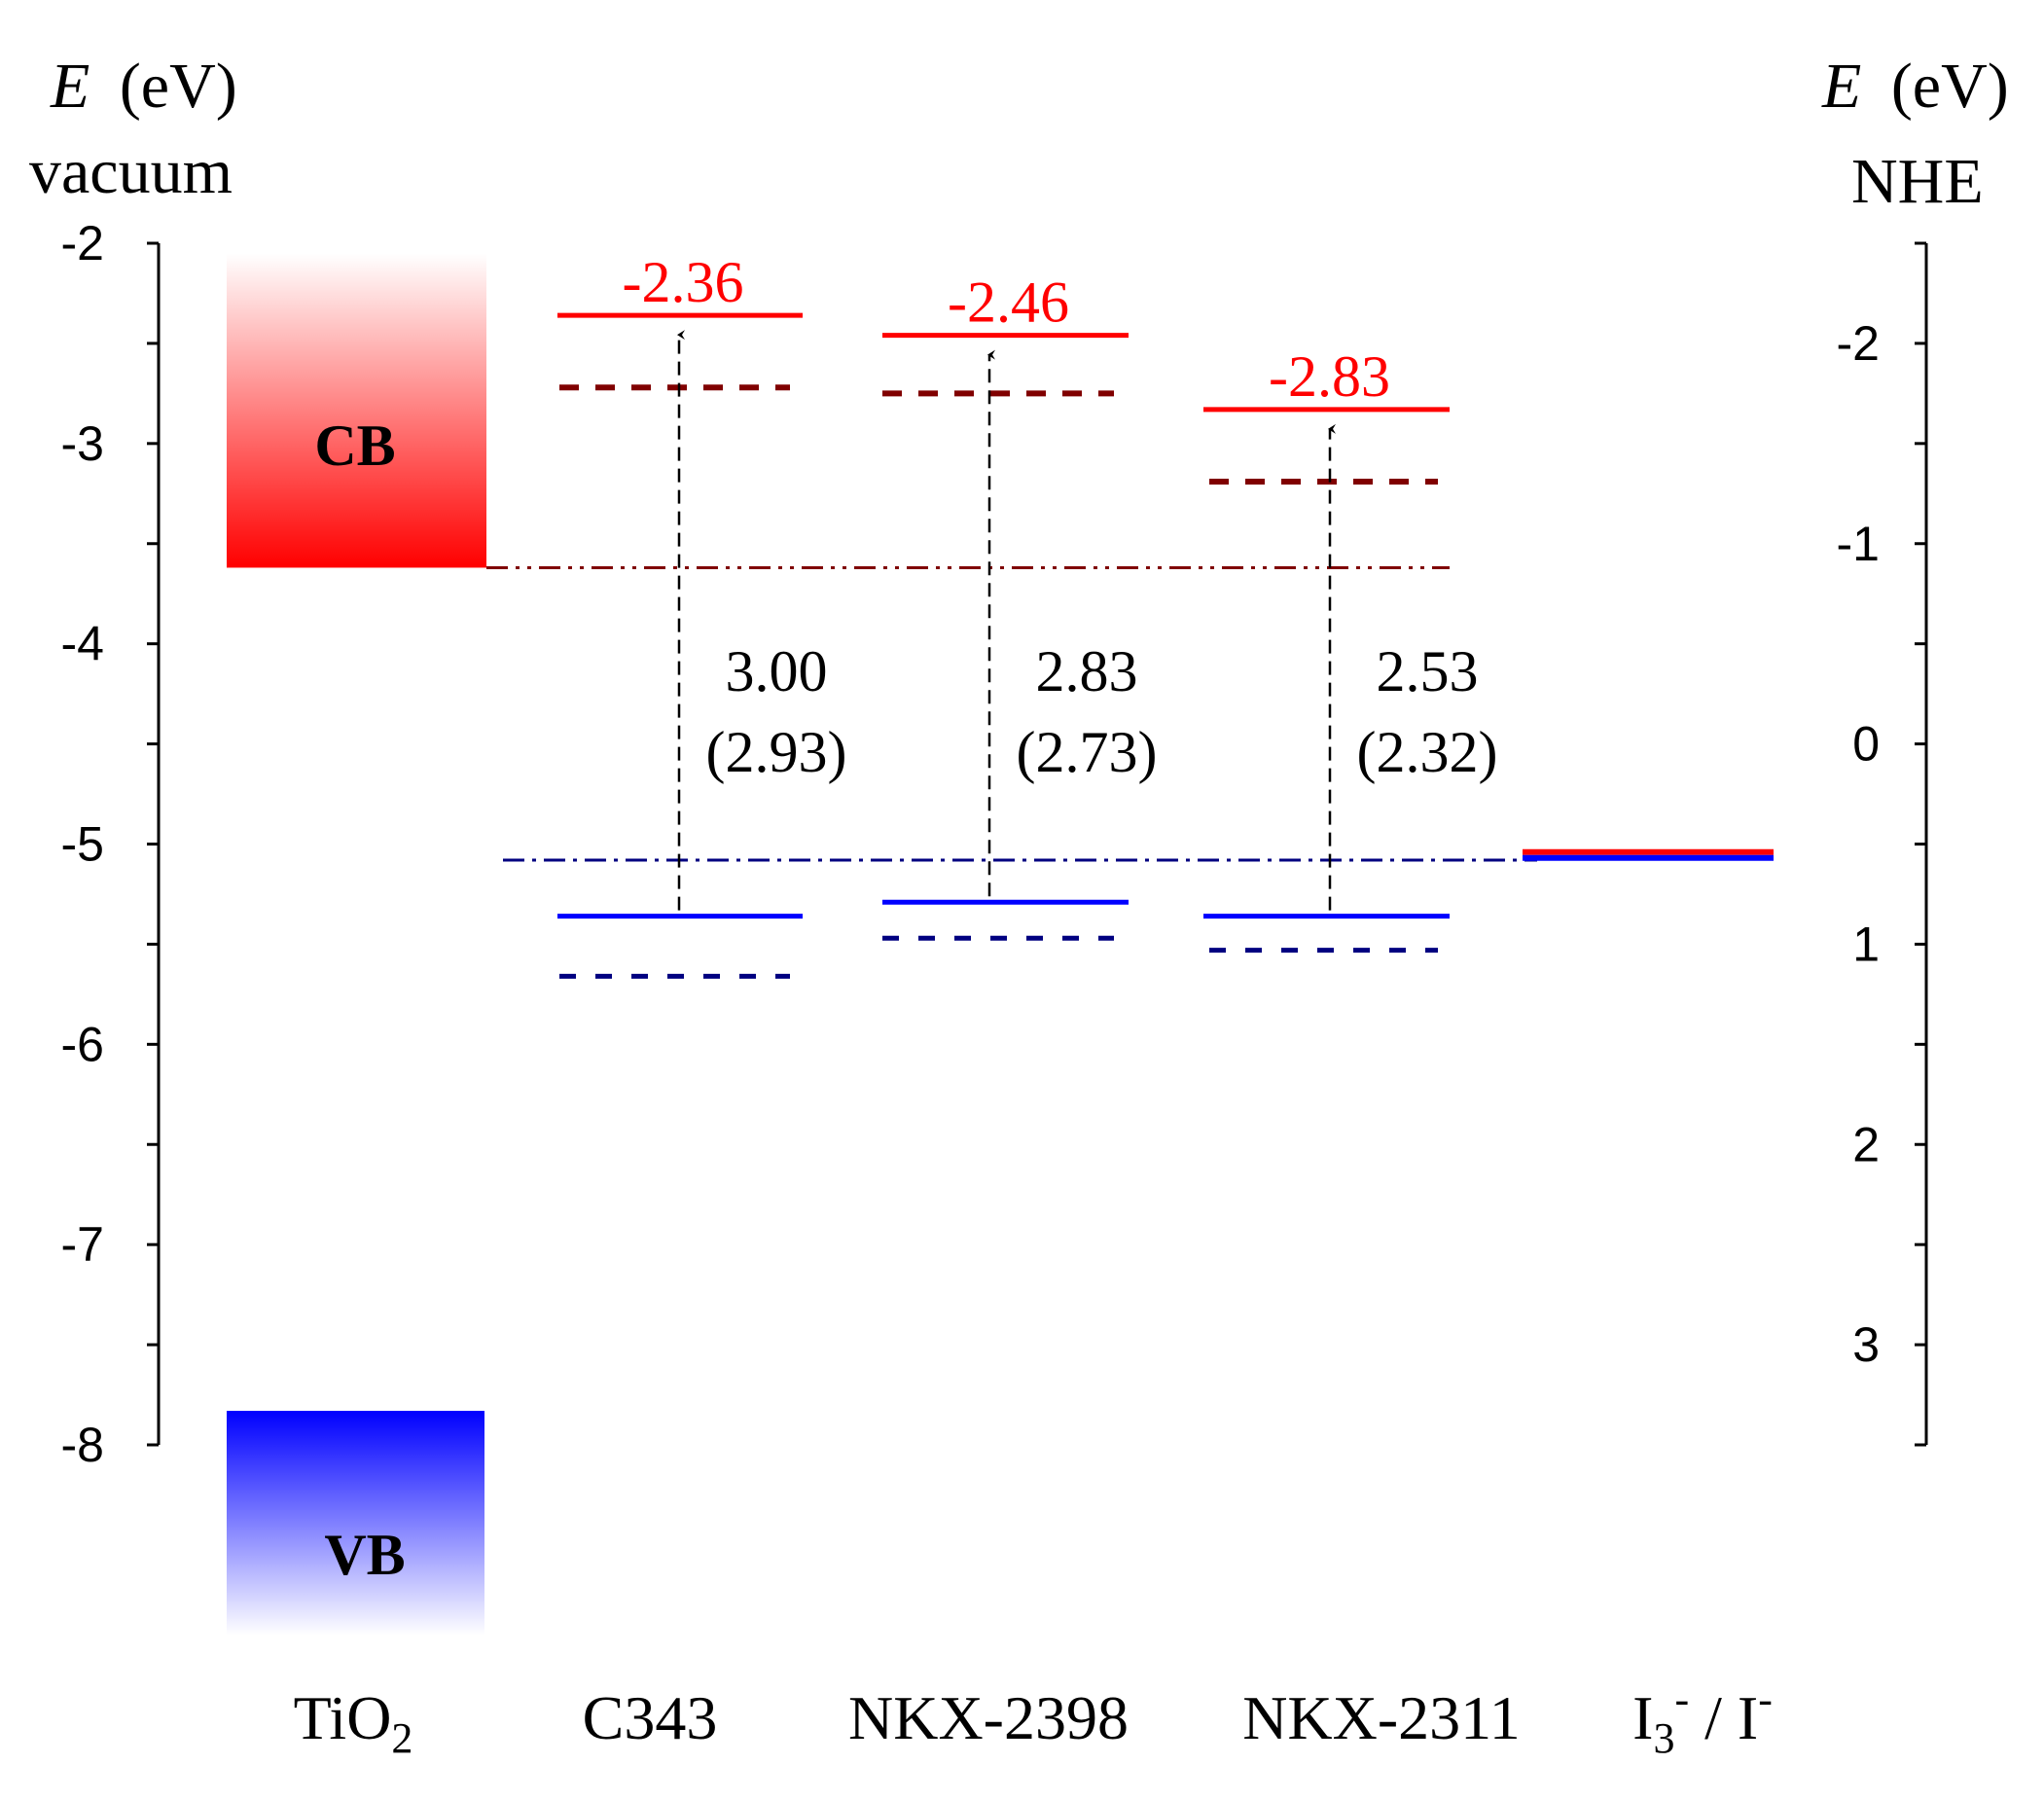 The width and height of the screenshot is (2044, 1800). I want to click on right-axis-title: E (eV) NHE, so click(1915, 134).